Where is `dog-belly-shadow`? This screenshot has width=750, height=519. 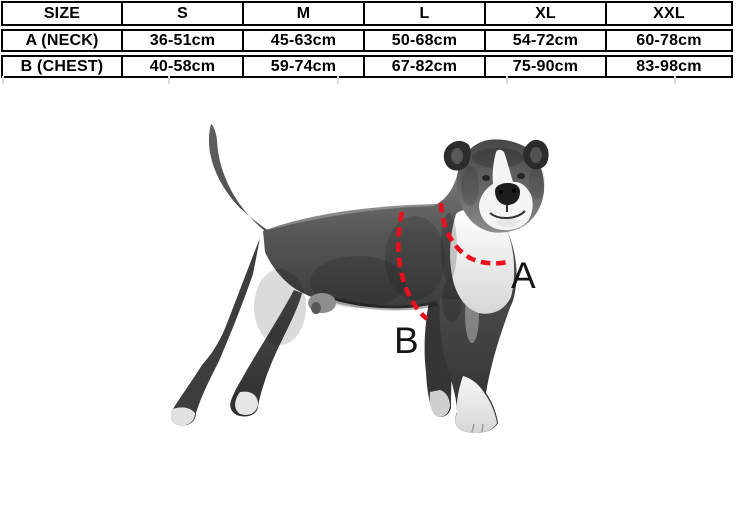 dog-belly-shadow is located at coordinates (385, 304).